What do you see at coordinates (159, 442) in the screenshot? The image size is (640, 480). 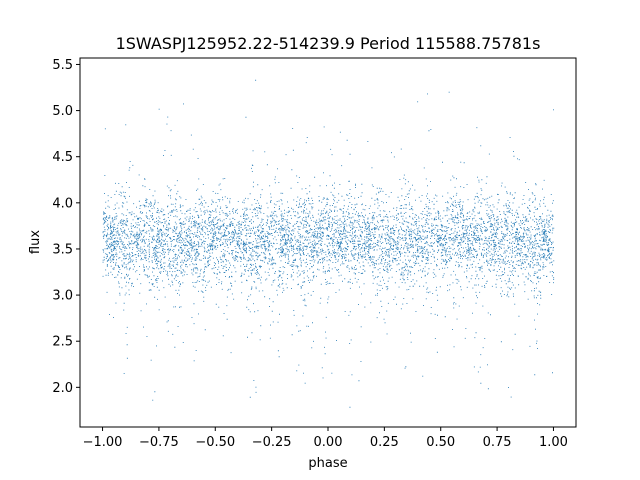 I see `x-tick-label: −0.75` at bounding box center [159, 442].